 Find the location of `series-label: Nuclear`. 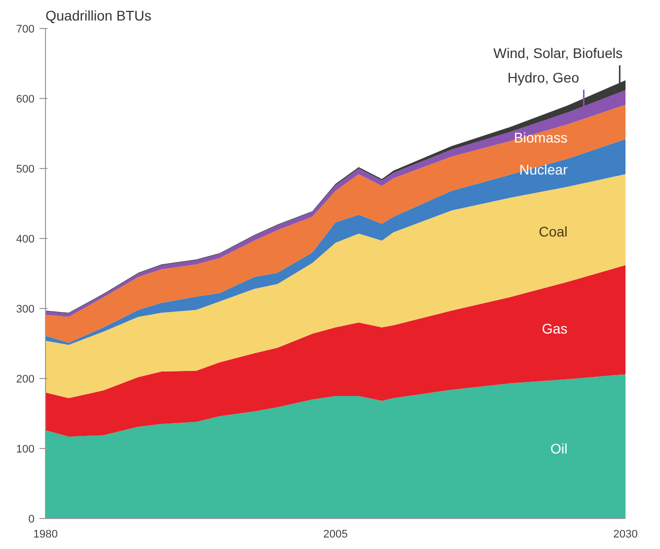

series-label: Nuclear is located at coordinates (543, 169).